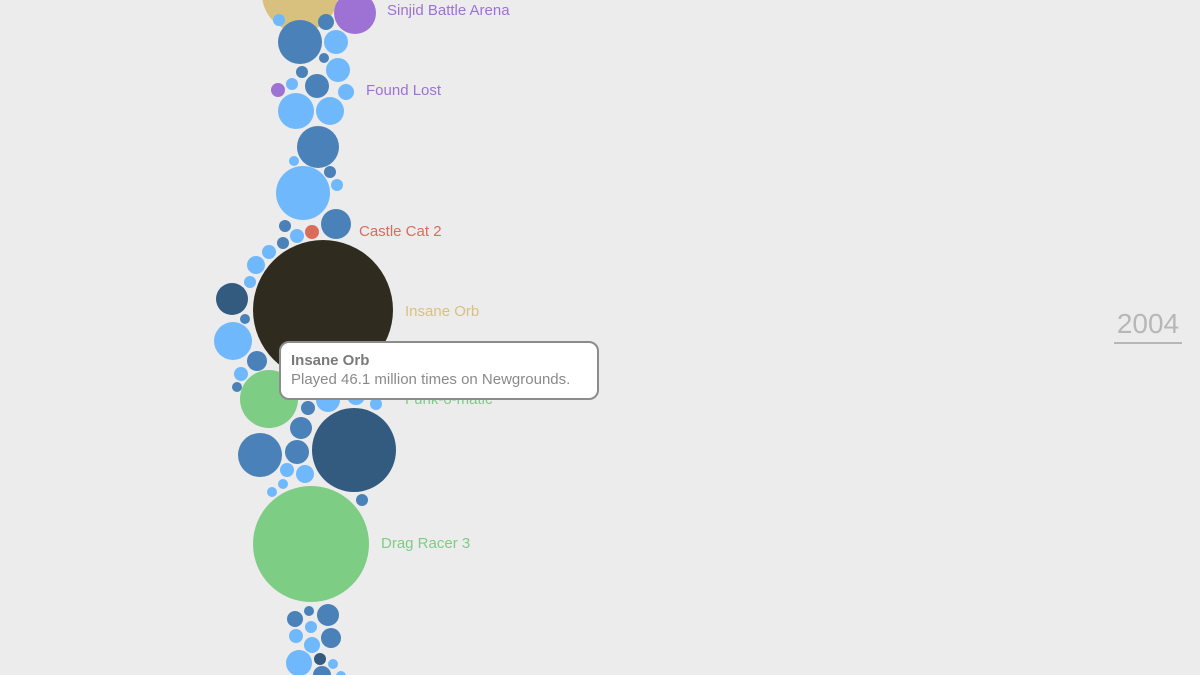 The image size is (1200, 675). I want to click on bubble-label: Drag Racer 3, so click(425, 543).